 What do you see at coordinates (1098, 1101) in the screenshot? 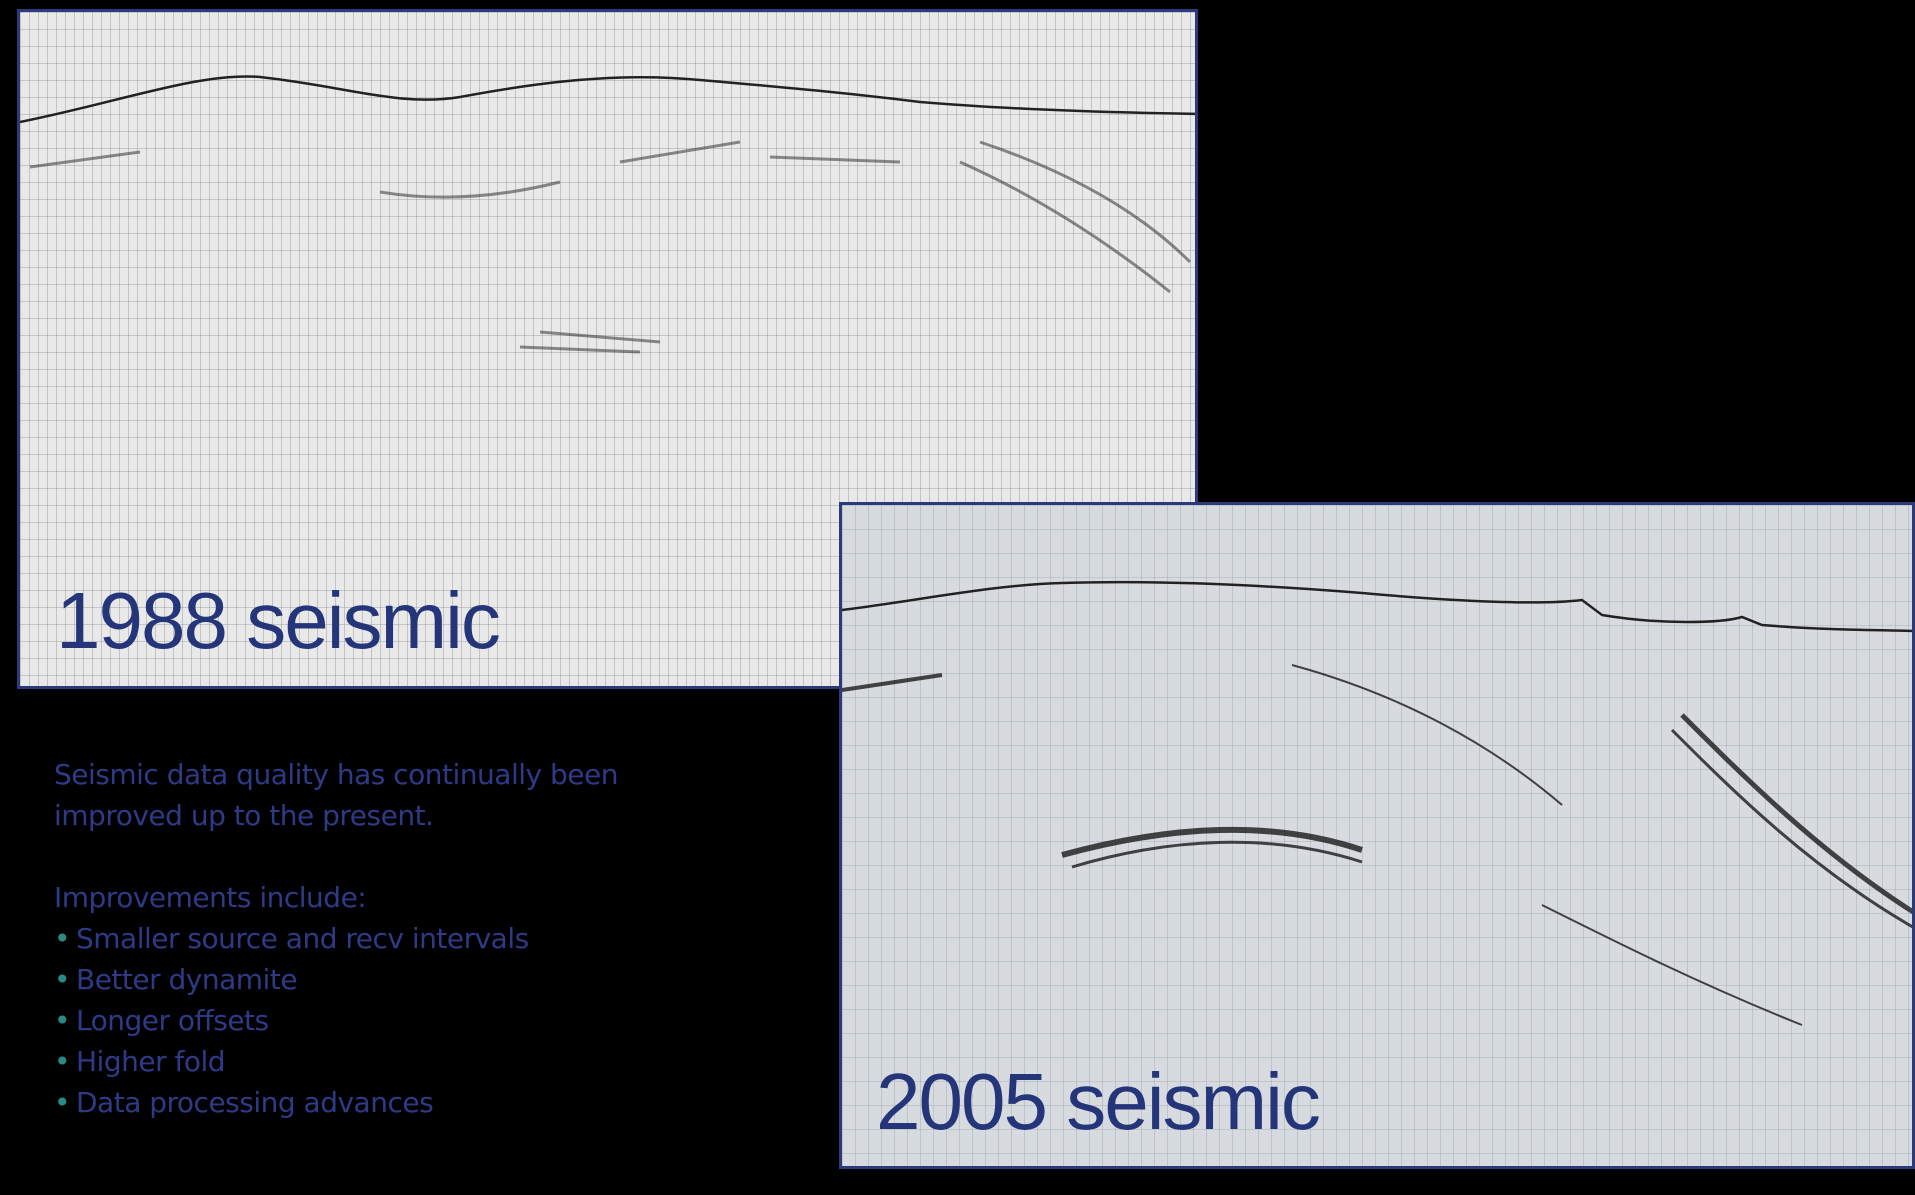
I see `panel-label: 2005 seismic` at bounding box center [1098, 1101].